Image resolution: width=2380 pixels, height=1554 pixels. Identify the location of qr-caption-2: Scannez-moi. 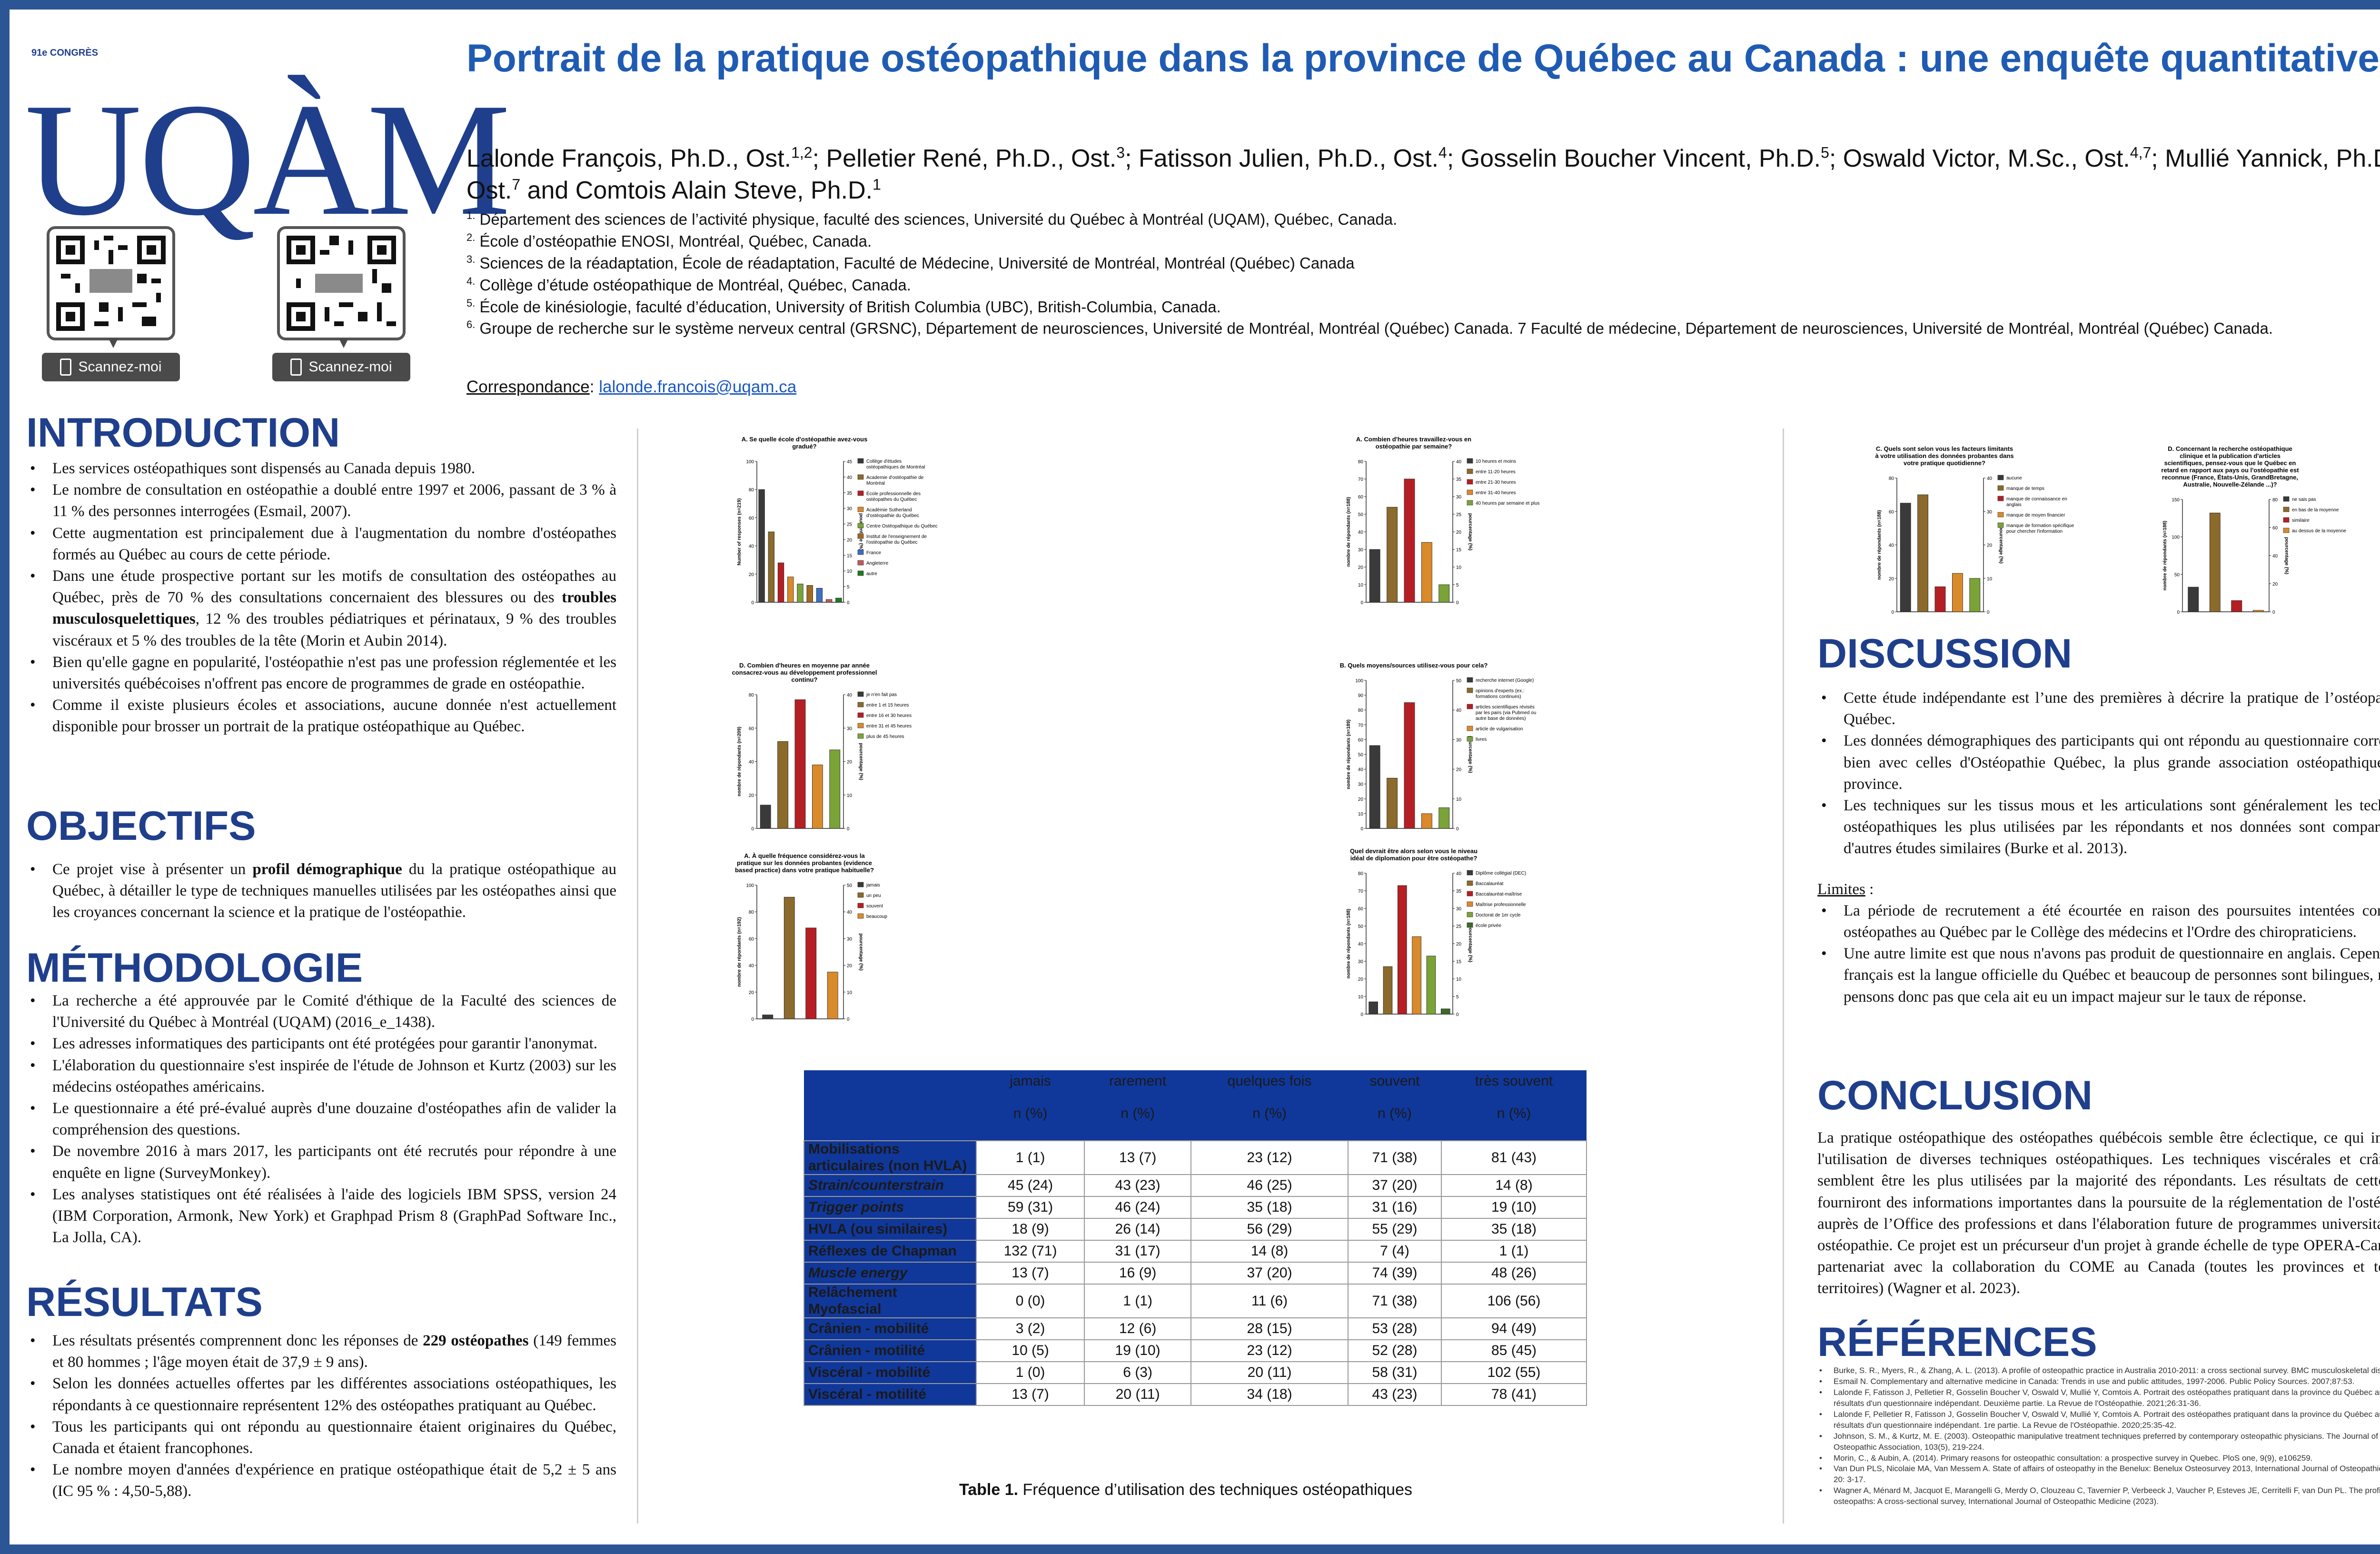
(341, 367).